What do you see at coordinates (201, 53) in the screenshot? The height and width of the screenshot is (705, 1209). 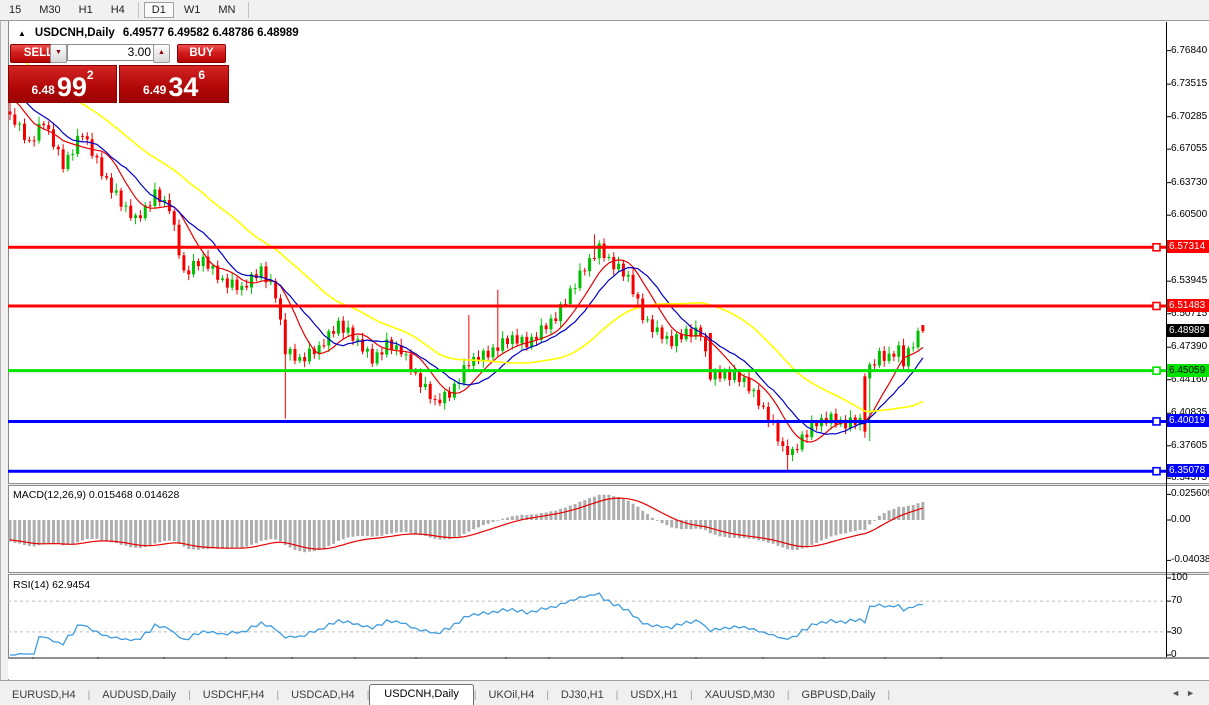 I see `buy-button: BUY` at bounding box center [201, 53].